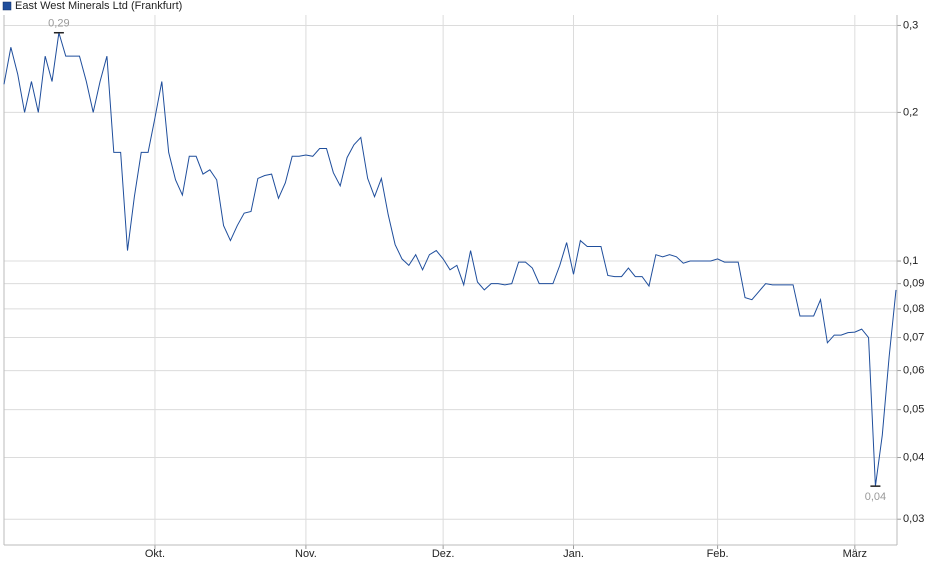  I want to click on y-tick-label: 0,05, so click(913, 410).